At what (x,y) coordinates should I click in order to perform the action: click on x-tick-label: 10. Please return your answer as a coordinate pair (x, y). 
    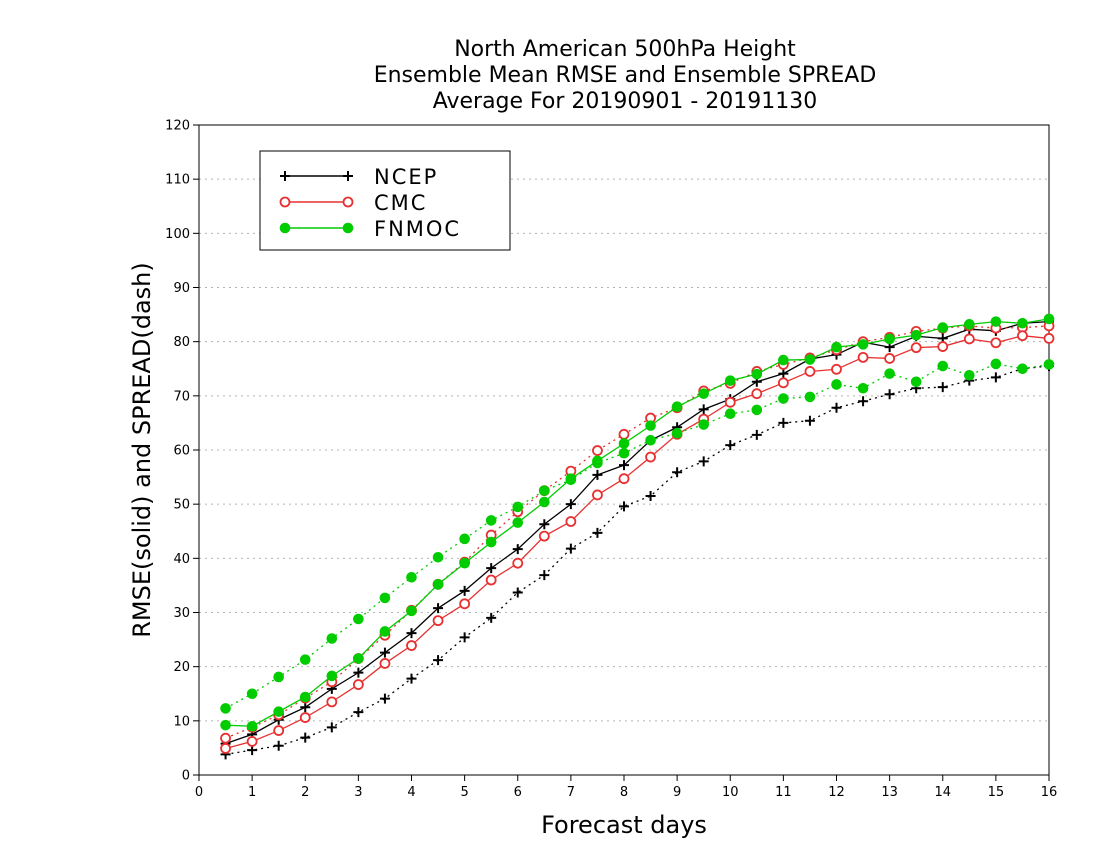
    Looking at the image, I should click on (730, 792).